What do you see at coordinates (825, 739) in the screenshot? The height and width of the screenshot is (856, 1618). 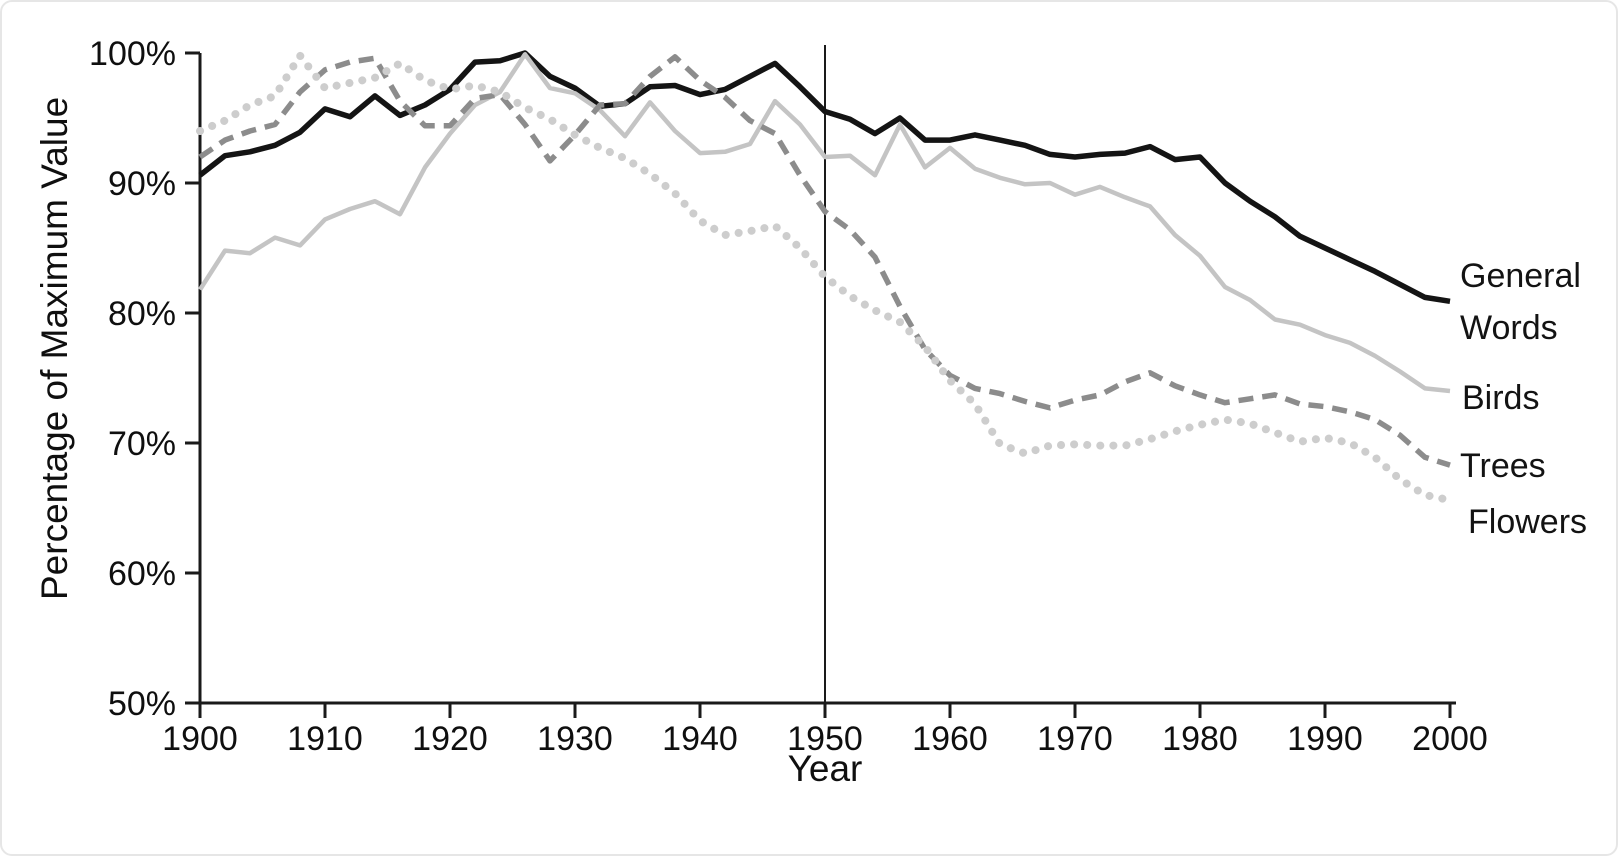 I see `x-tick-label: 1950` at bounding box center [825, 739].